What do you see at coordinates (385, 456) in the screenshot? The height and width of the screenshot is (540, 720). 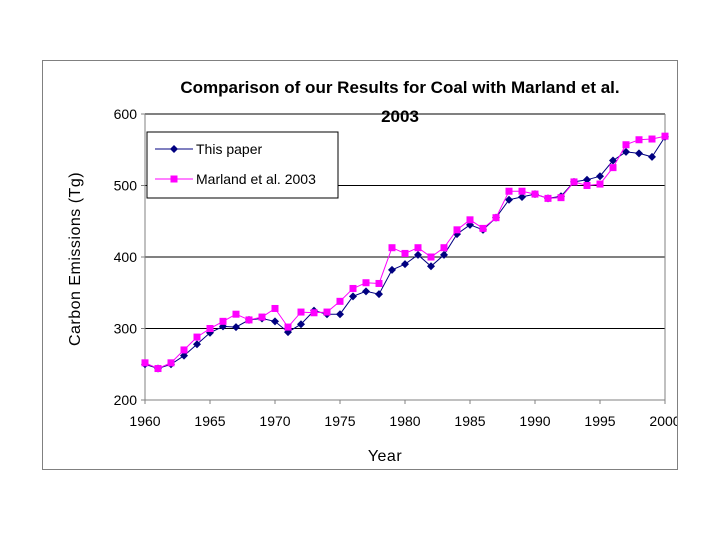 I see `x-axis-title: Year` at bounding box center [385, 456].